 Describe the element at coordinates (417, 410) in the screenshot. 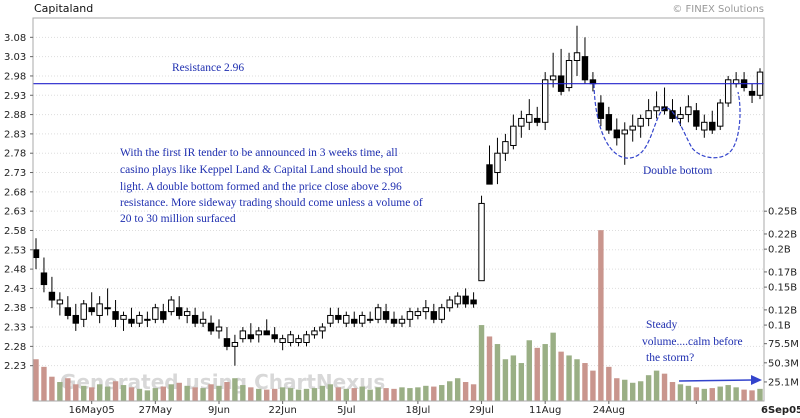

I see `date-tick-label: 18Jul` at that location.